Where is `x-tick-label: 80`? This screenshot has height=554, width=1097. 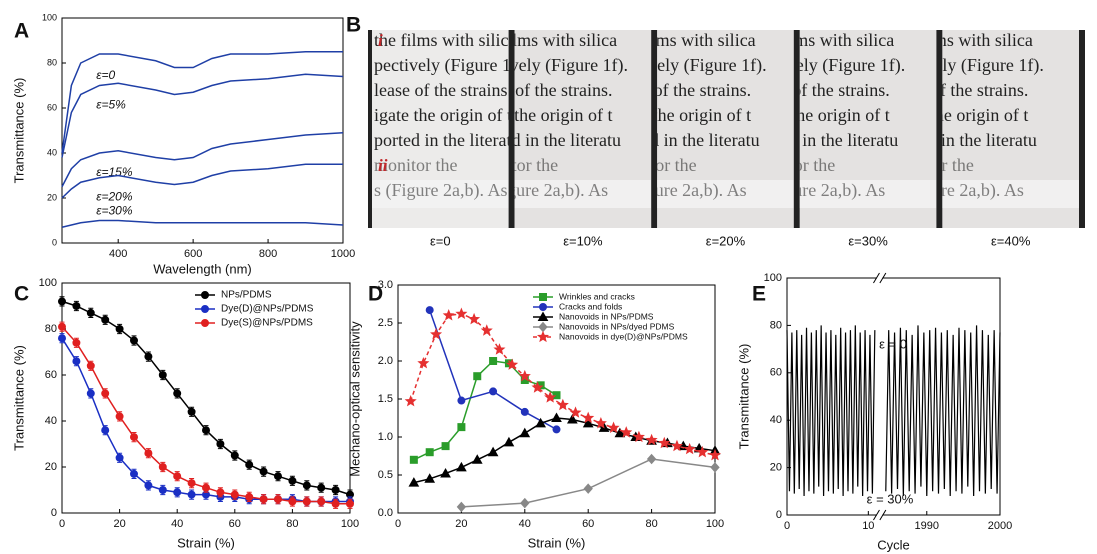 x-tick-label: 80 is located at coordinates (651, 524).